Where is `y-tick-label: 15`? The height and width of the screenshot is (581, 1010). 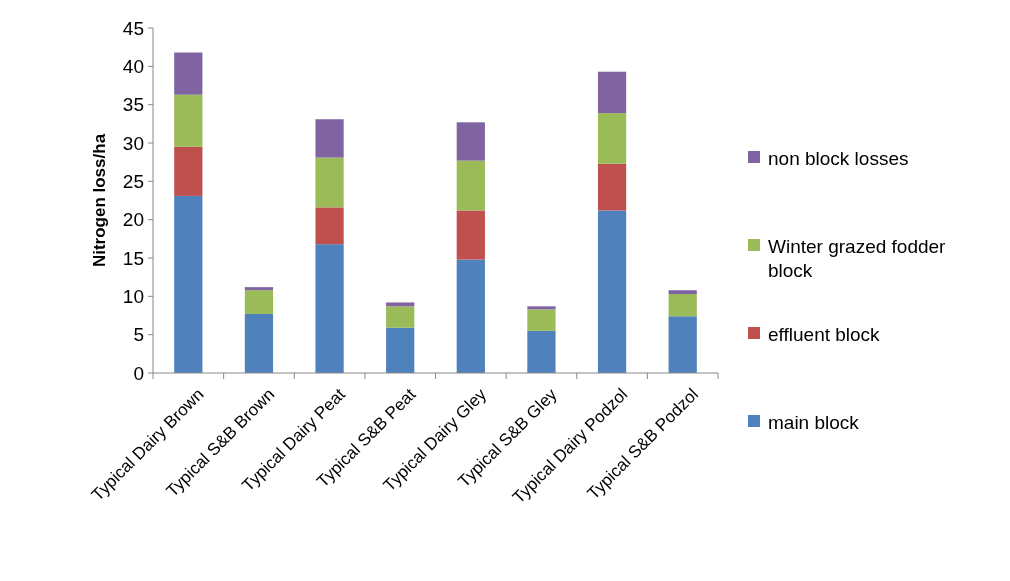
y-tick-label: 15 is located at coordinates (133, 258).